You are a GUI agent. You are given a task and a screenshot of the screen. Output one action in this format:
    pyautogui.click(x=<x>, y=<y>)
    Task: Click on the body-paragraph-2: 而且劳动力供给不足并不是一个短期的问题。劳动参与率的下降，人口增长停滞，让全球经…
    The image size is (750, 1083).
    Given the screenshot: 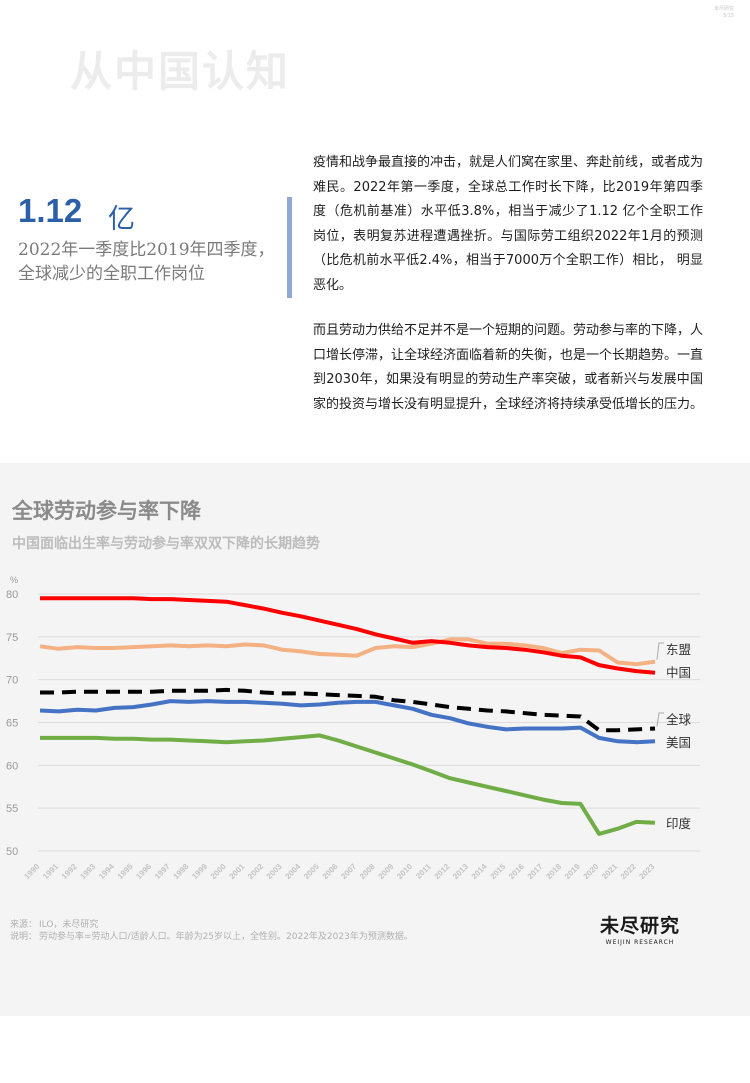 What is the action you would take?
    pyautogui.click(x=508, y=367)
    